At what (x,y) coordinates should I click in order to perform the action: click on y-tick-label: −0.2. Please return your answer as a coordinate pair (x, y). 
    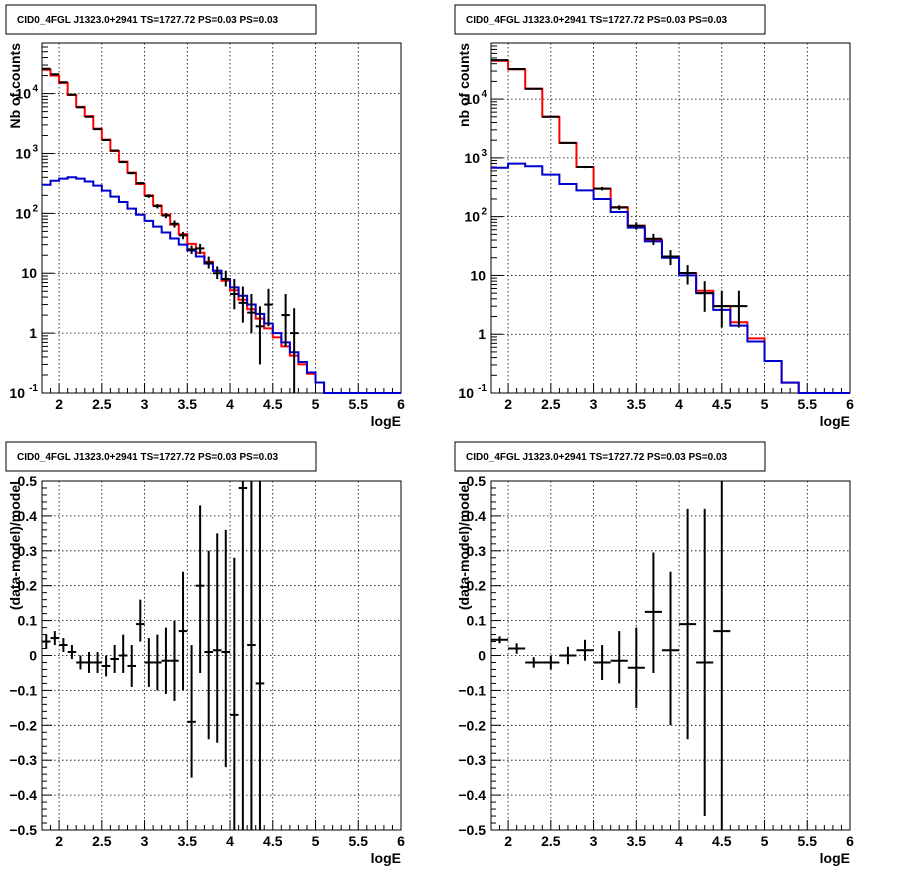
    Looking at the image, I should click on (472, 725).